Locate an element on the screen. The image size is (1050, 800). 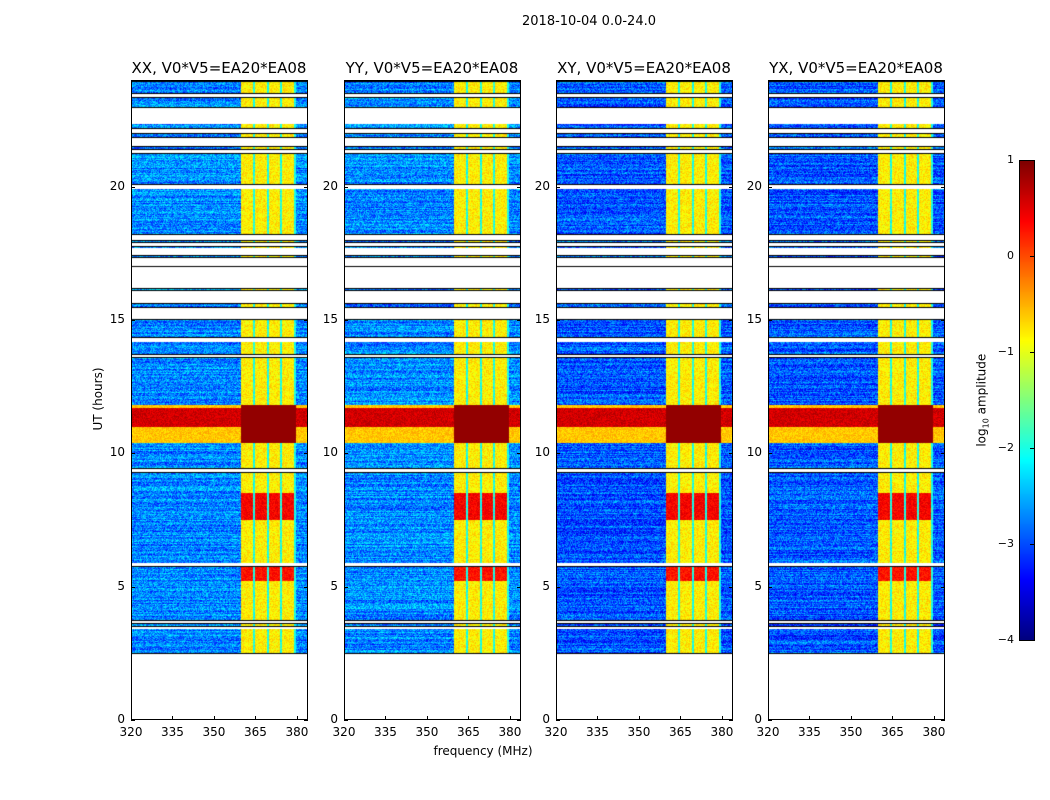
y-axis-label: UT (hours) is located at coordinates (98, 399).